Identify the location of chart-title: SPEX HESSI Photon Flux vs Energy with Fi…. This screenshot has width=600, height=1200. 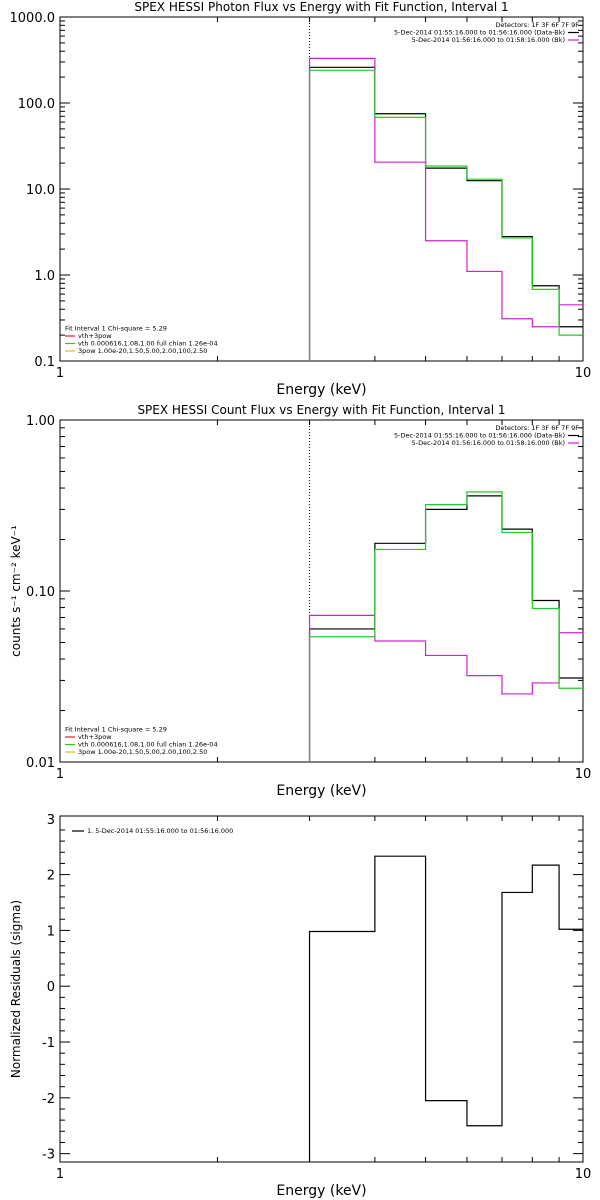
(321, 7).